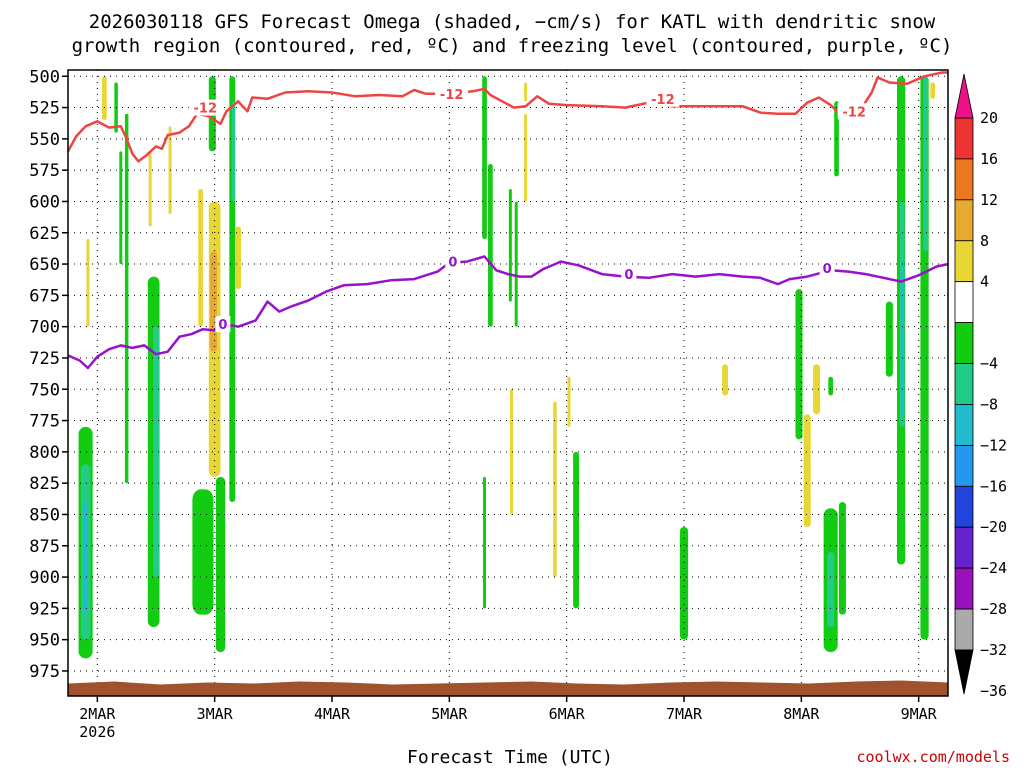 The image size is (1024, 768). What do you see at coordinates (993, 691) in the screenshot?
I see `colorbar-label-13: −36` at bounding box center [993, 691].